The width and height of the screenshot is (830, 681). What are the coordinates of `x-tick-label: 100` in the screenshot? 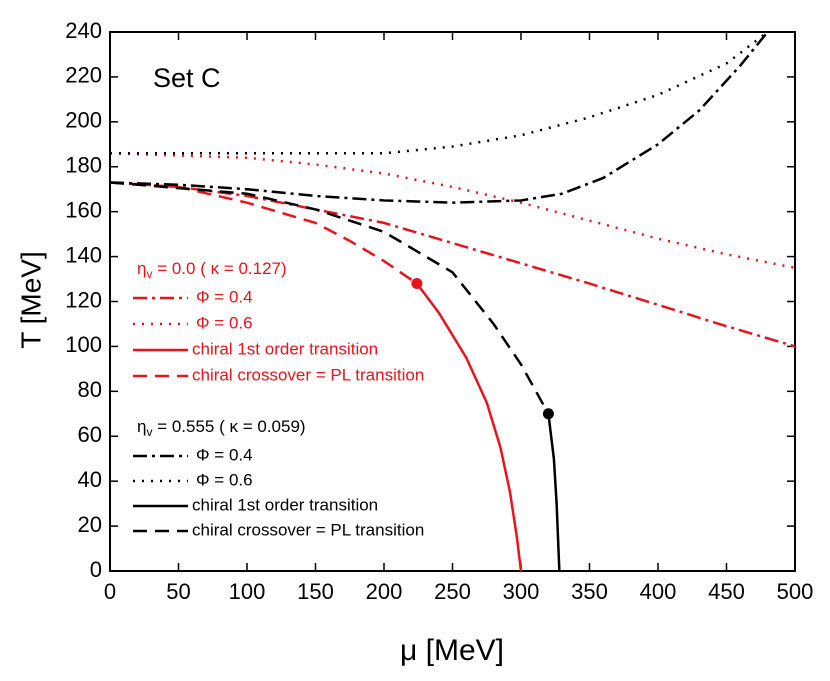 It's located at (247, 591).